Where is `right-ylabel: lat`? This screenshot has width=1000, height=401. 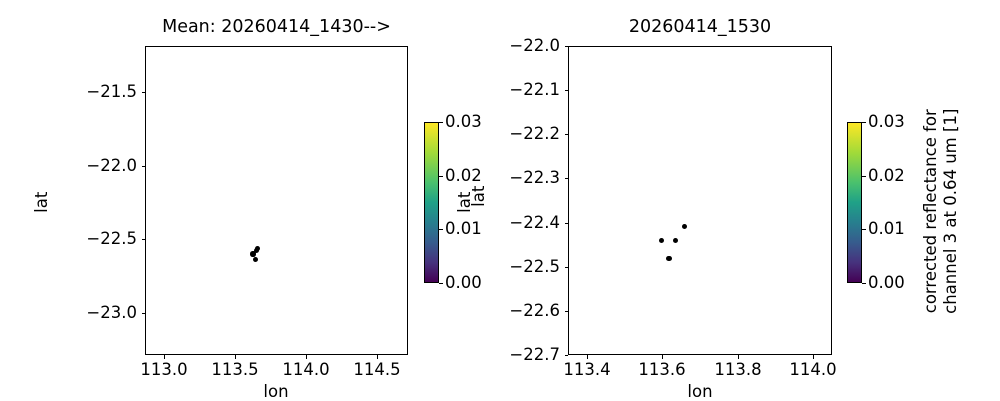
right-ylabel: lat is located at coordinates (464, 202).